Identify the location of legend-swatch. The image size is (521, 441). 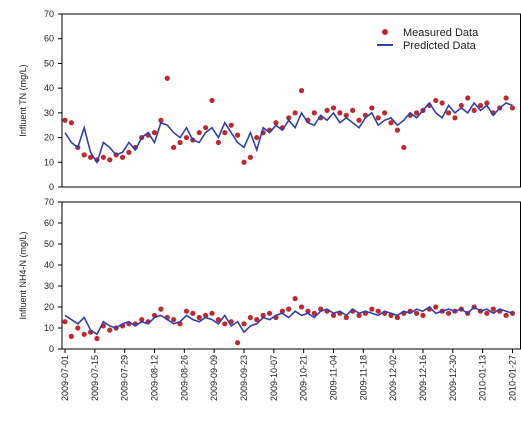
(385, 32).